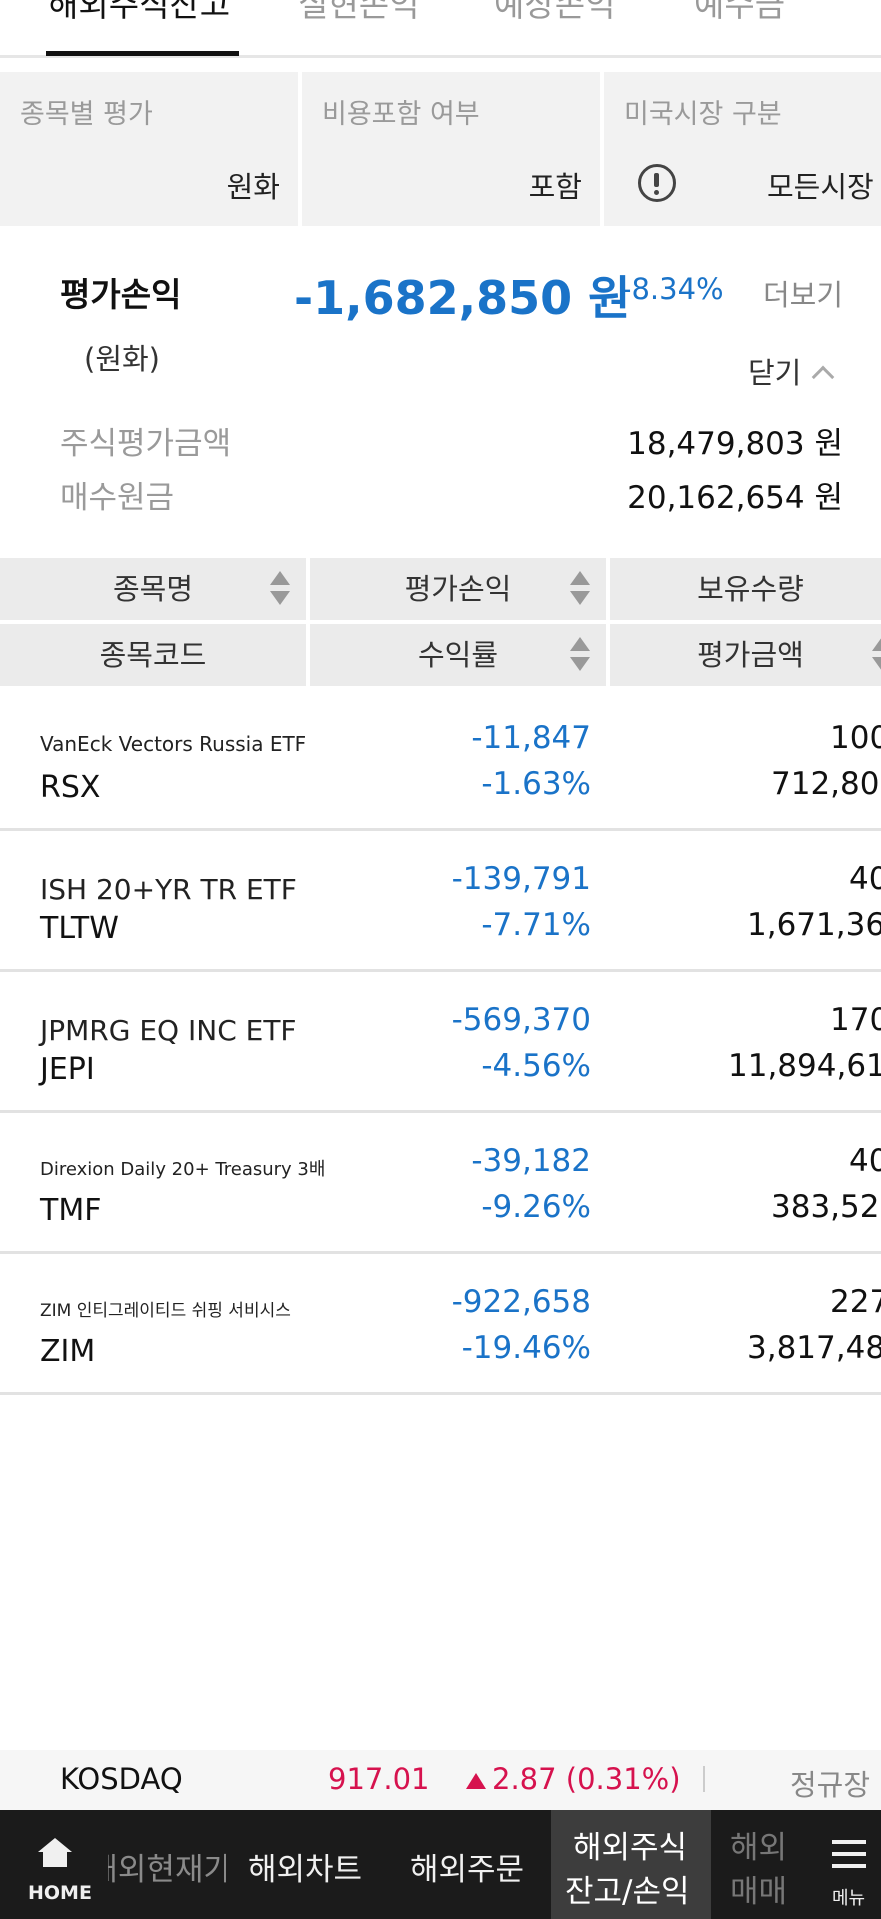  Describe the element at coordinates (804, 1066) in the screenshot. I see `stock-amount: 11,894,617` at that location.